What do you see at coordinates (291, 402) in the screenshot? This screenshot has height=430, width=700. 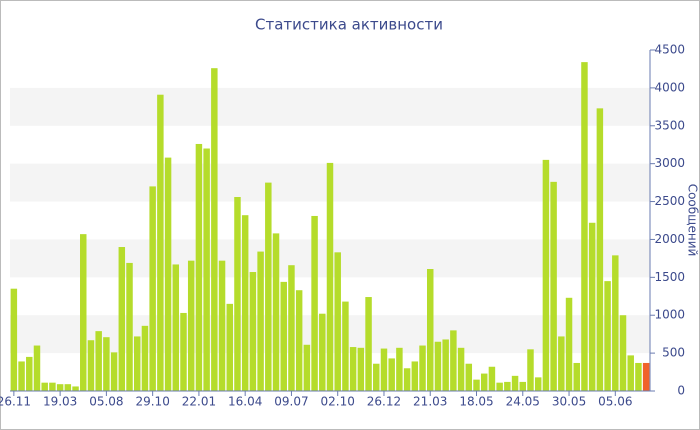 I see `x-tick-label: 09.07` at bounding box center [291, 402].